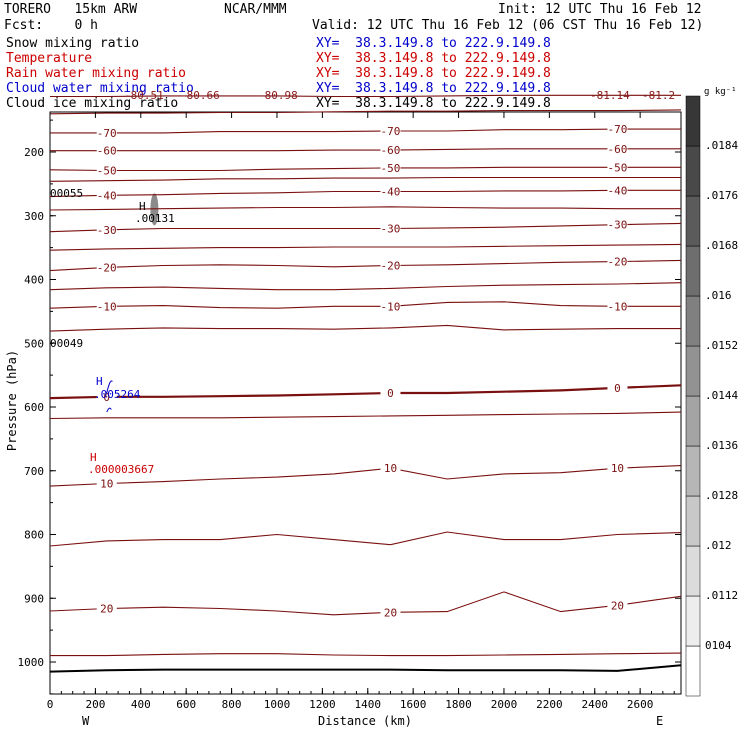 Image resolution: width=740 pixels, height=740 pixels. Describe the element at coordinates (721, 145) in the screenshot. I see `colorbar-tick-label: .0184` at that location.